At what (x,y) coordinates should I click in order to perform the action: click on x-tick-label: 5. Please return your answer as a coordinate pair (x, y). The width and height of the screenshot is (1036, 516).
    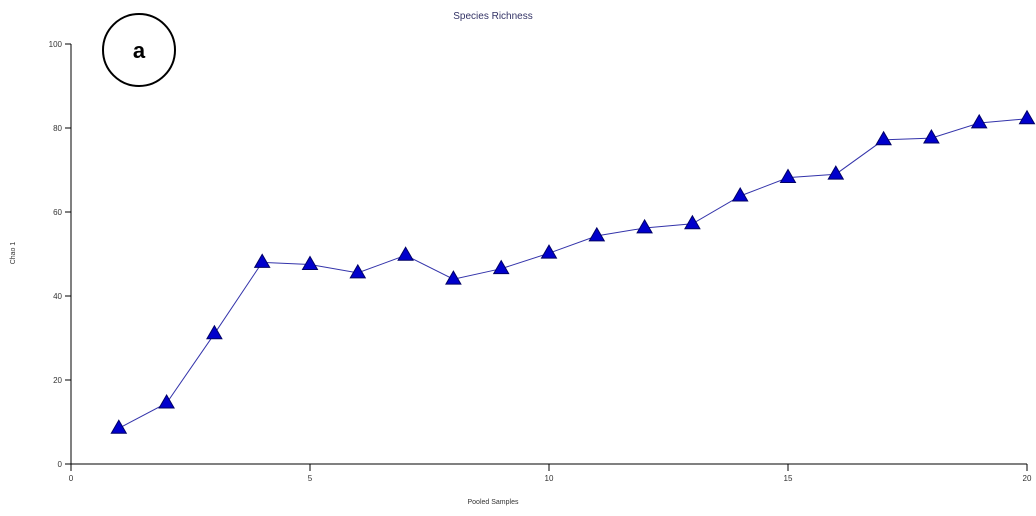
    Looking at the image, I should click on (310, 478).